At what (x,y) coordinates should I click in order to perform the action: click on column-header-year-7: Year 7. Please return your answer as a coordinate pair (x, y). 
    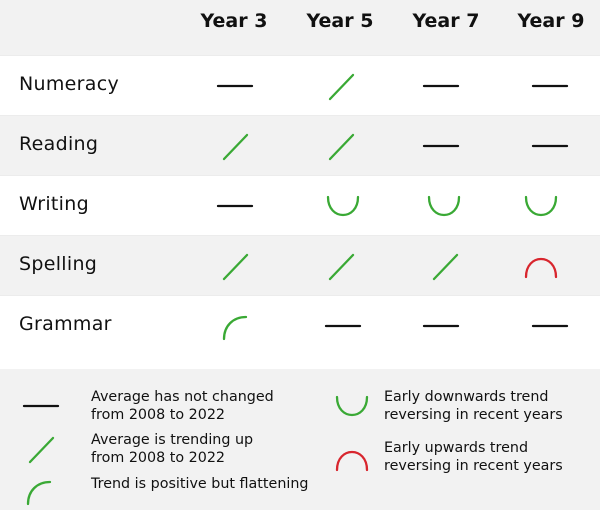
    Looking at the image, I should click on (446, 21).